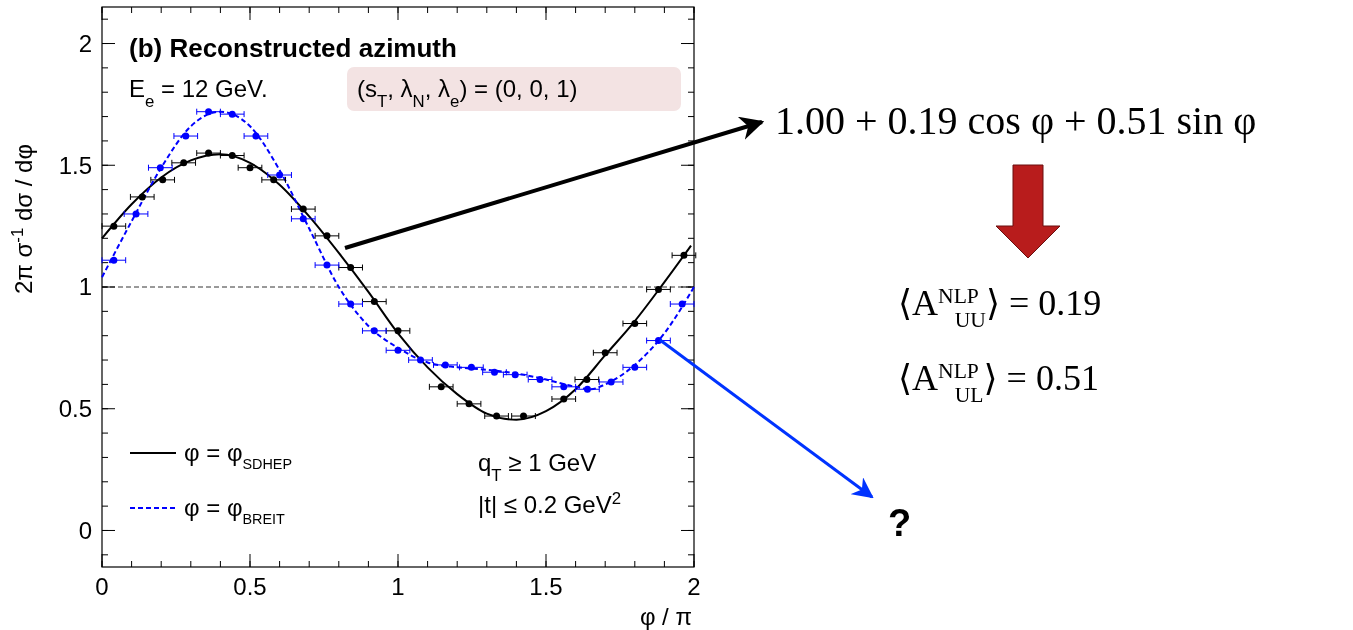 Image resolution: width=1353 pixels, height=630 pixels. Describe the element at coordinates (1000, 307) in the screenshot. I see `text: ⟨A$^{NLP}$$_{UU}$⟩ = 0.19` at that location.